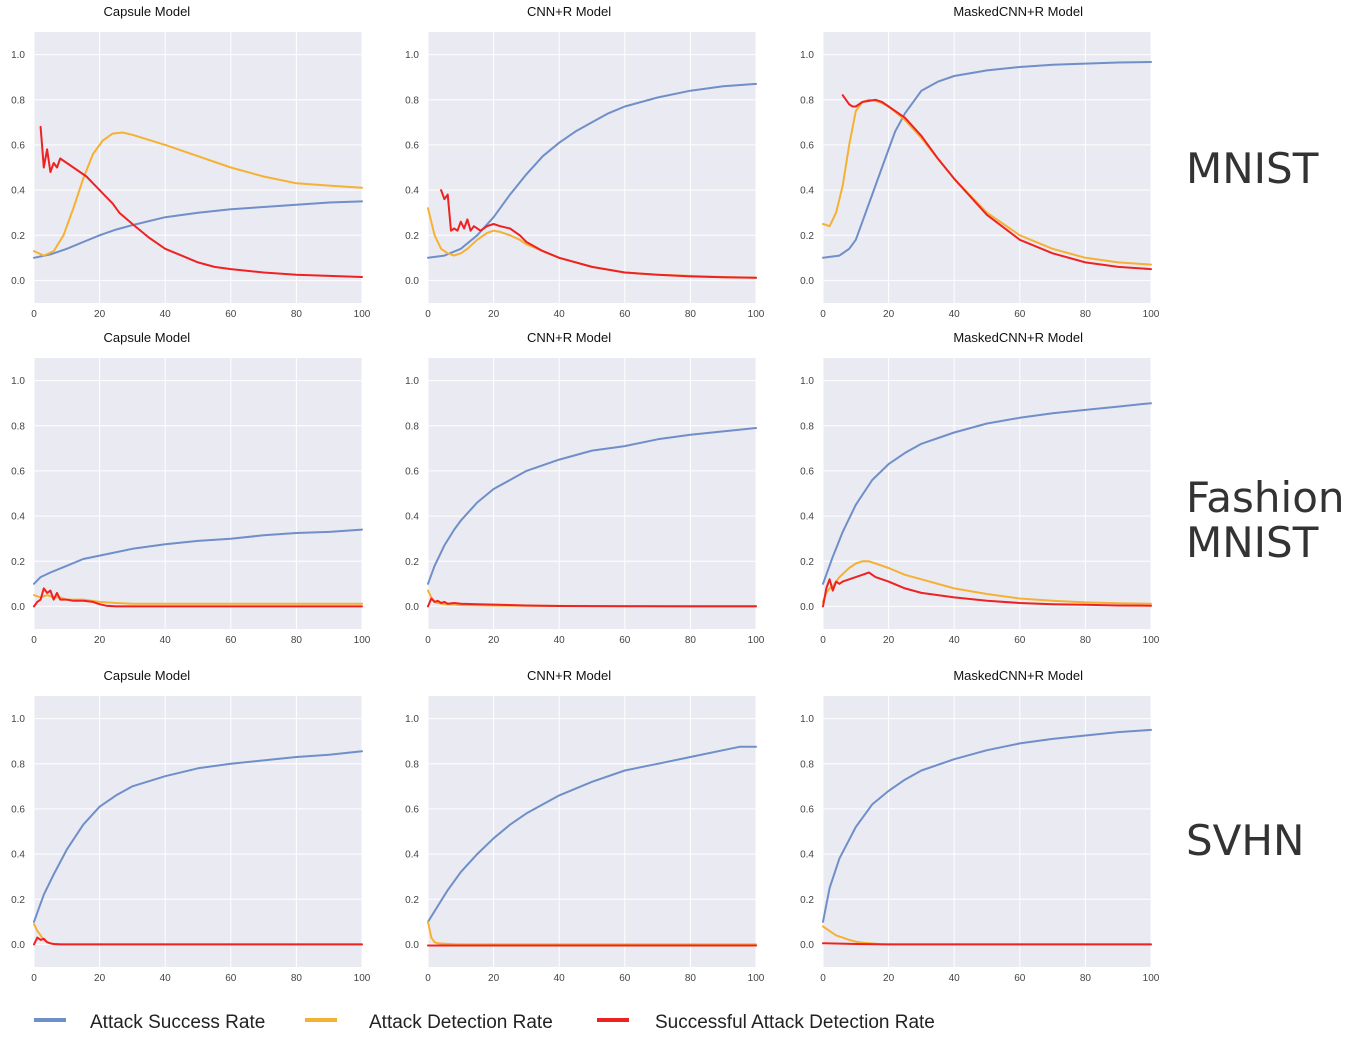 The height and width of the screenshot is (1055, 1352). Describe the element at coordinates (795, 1022) in the screenshot. I see `legend-label: Successful Attack Detection Rate` at that location.